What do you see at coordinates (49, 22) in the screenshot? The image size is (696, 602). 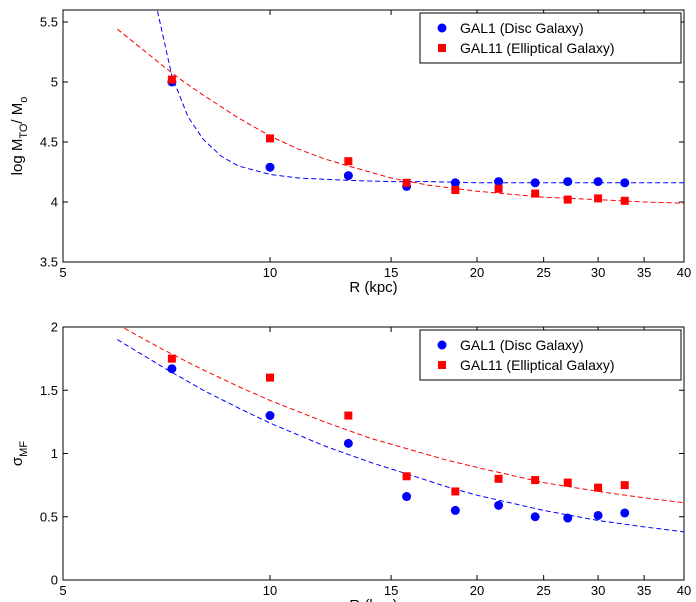 I see `y-tick-label: 5.5` at bounding box center [49, 22].